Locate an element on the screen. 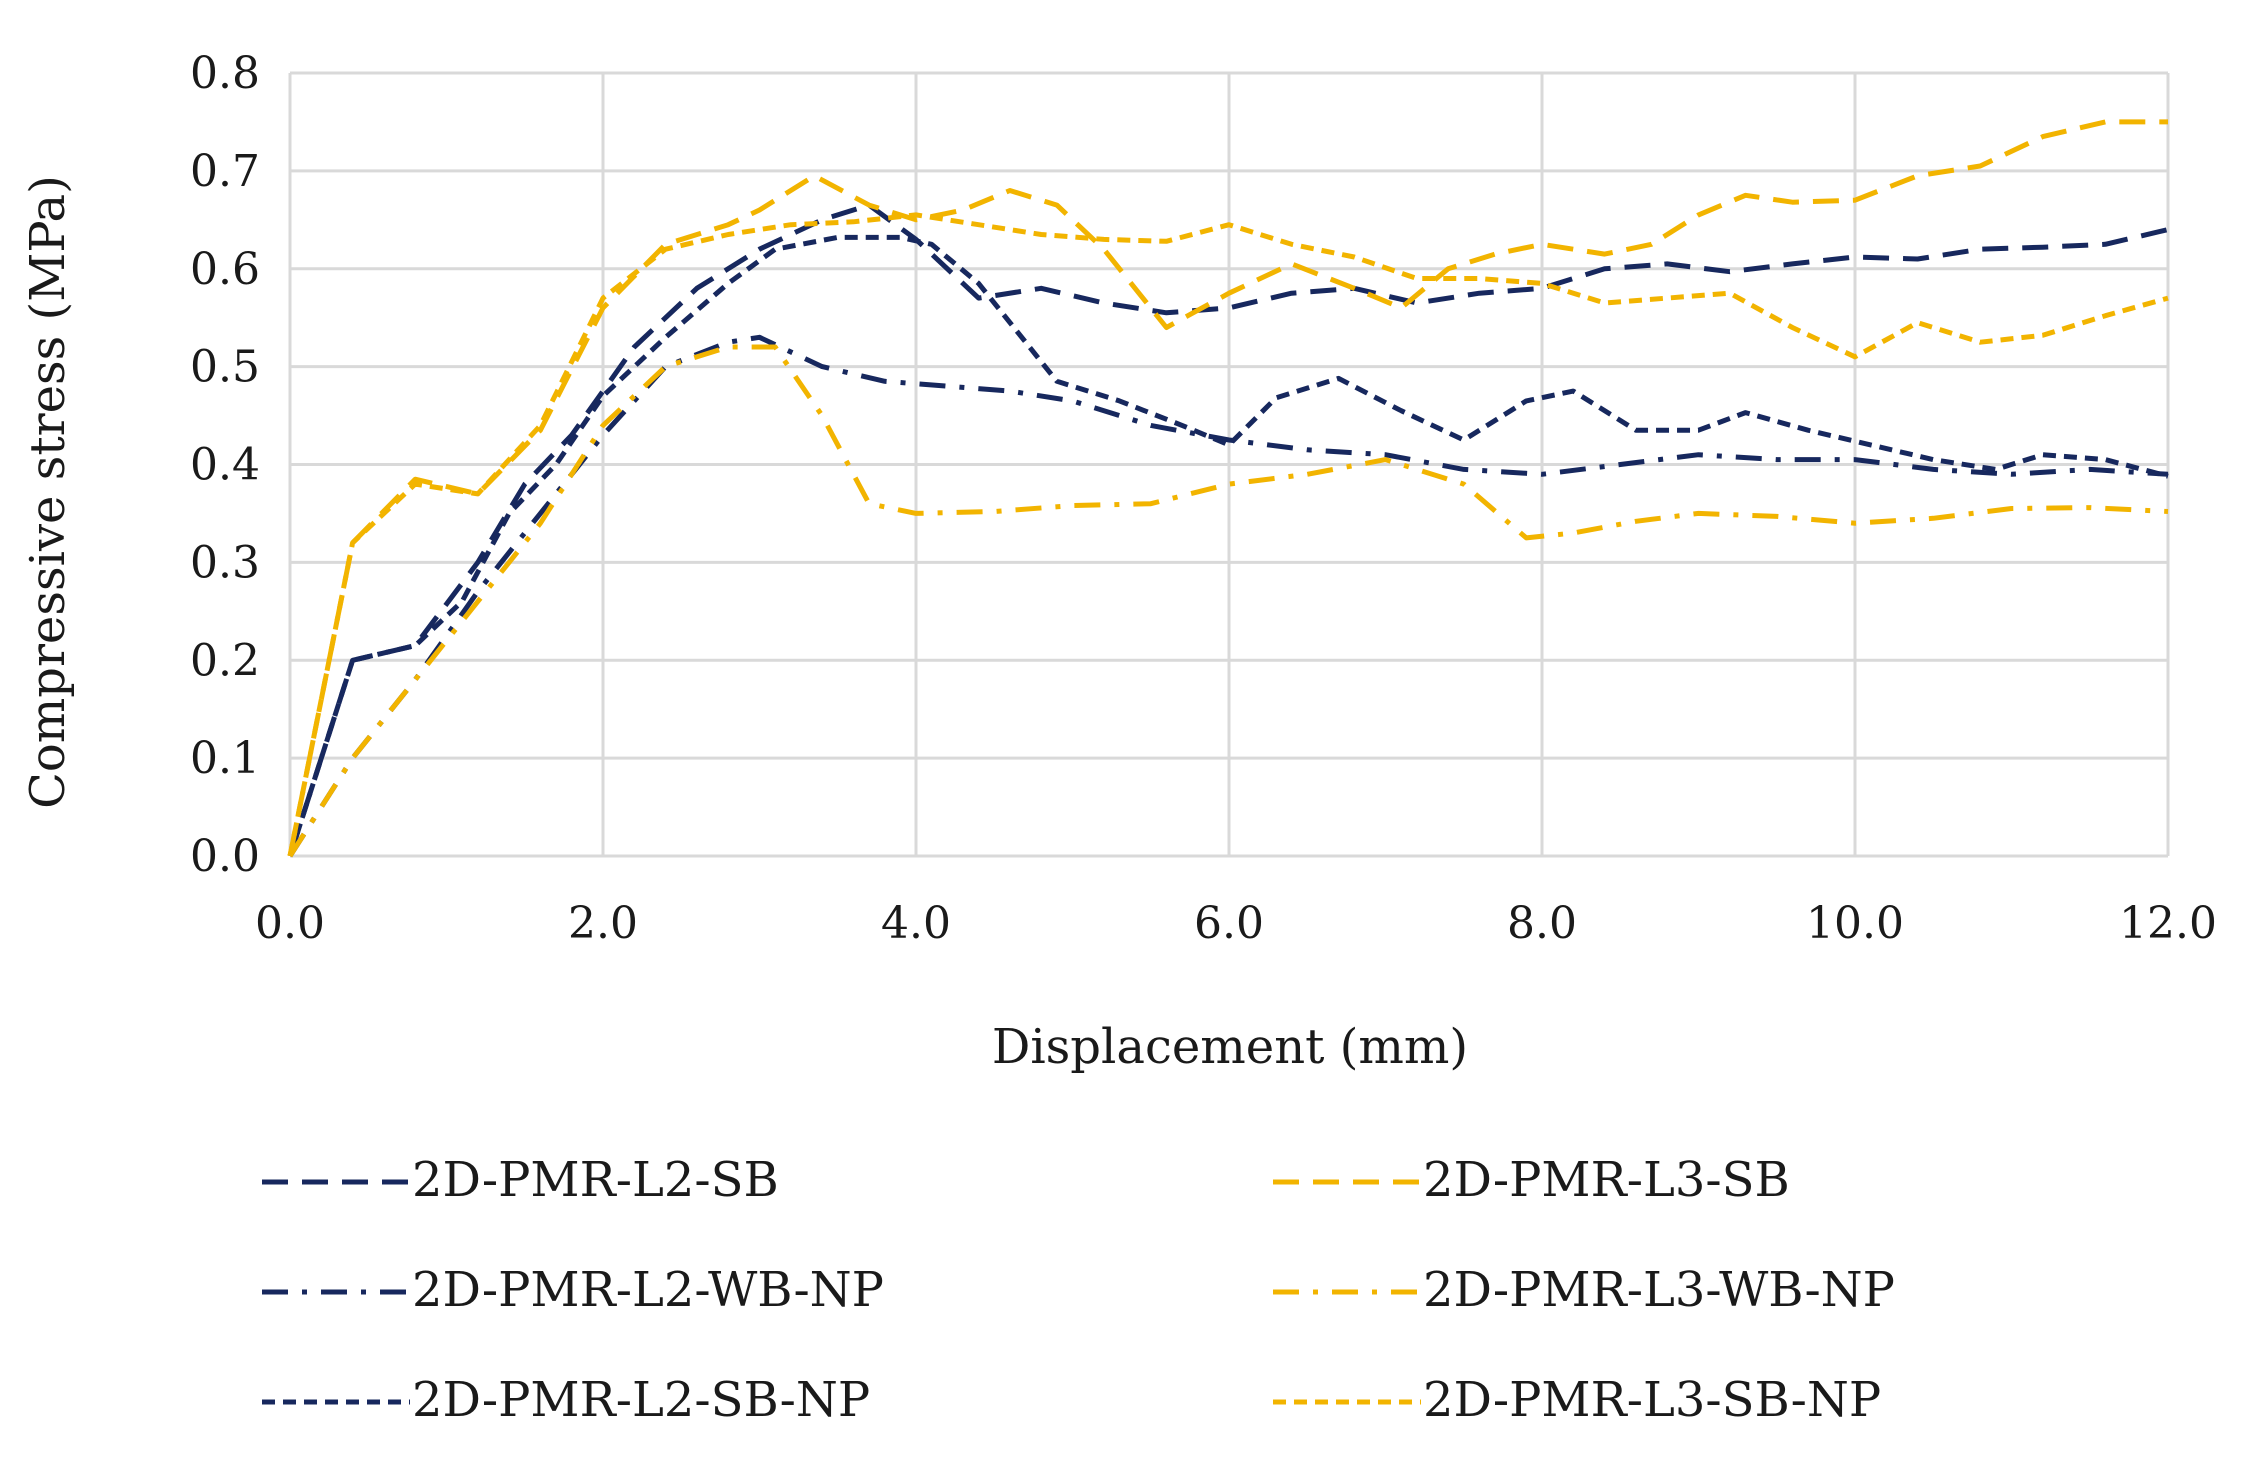 This screenshot has height=1481, width=2241. legend-item: 2D-PMR-L3-WB-NP is located at coordinates (1584, 1290).